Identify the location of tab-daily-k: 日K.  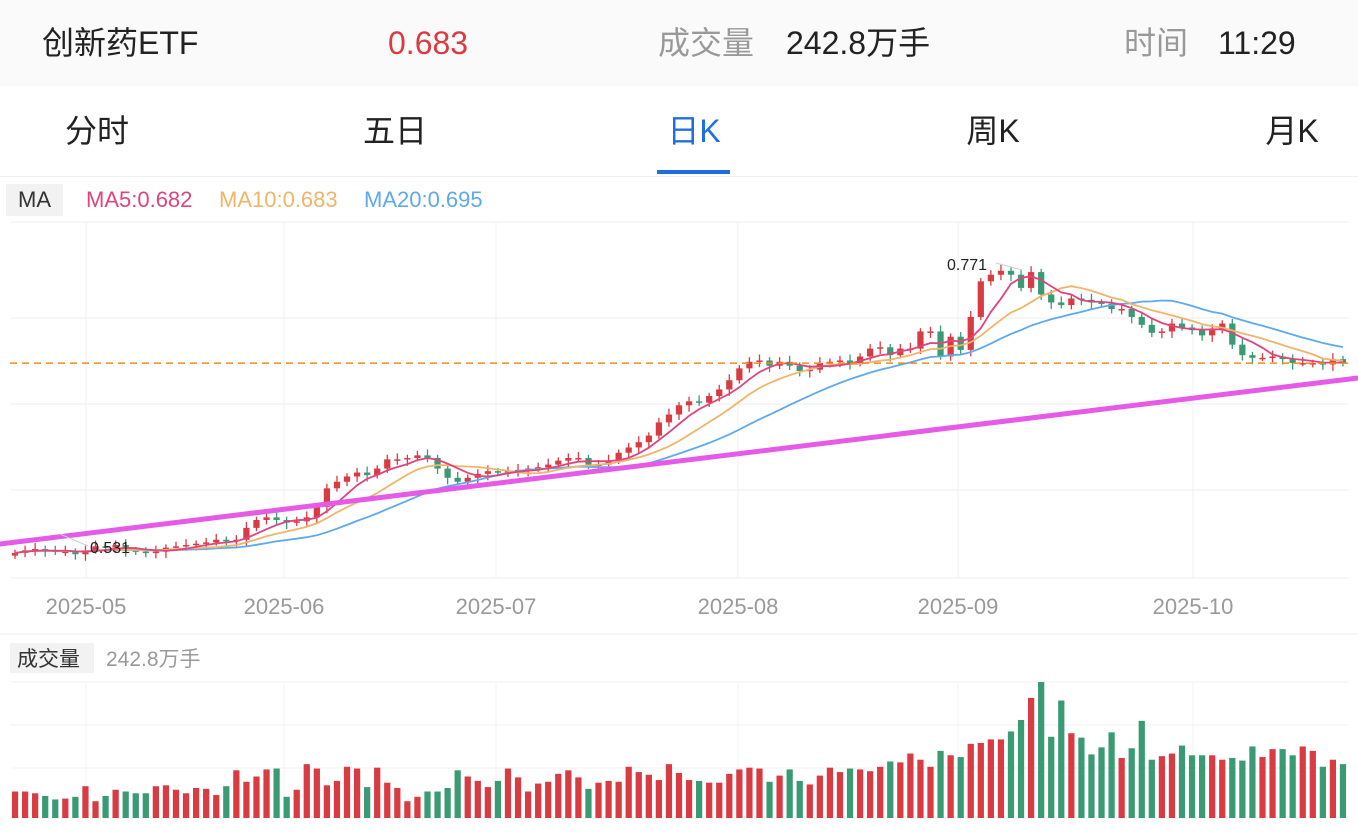
(694, 131).